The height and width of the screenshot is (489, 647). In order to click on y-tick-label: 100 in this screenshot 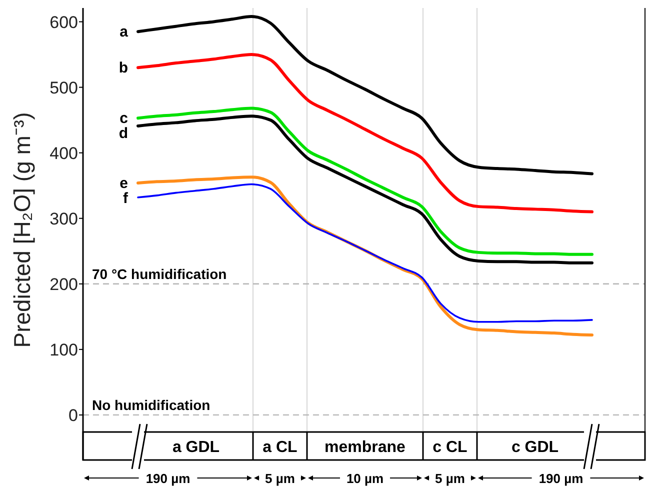, I will do `click(64, 350)`.